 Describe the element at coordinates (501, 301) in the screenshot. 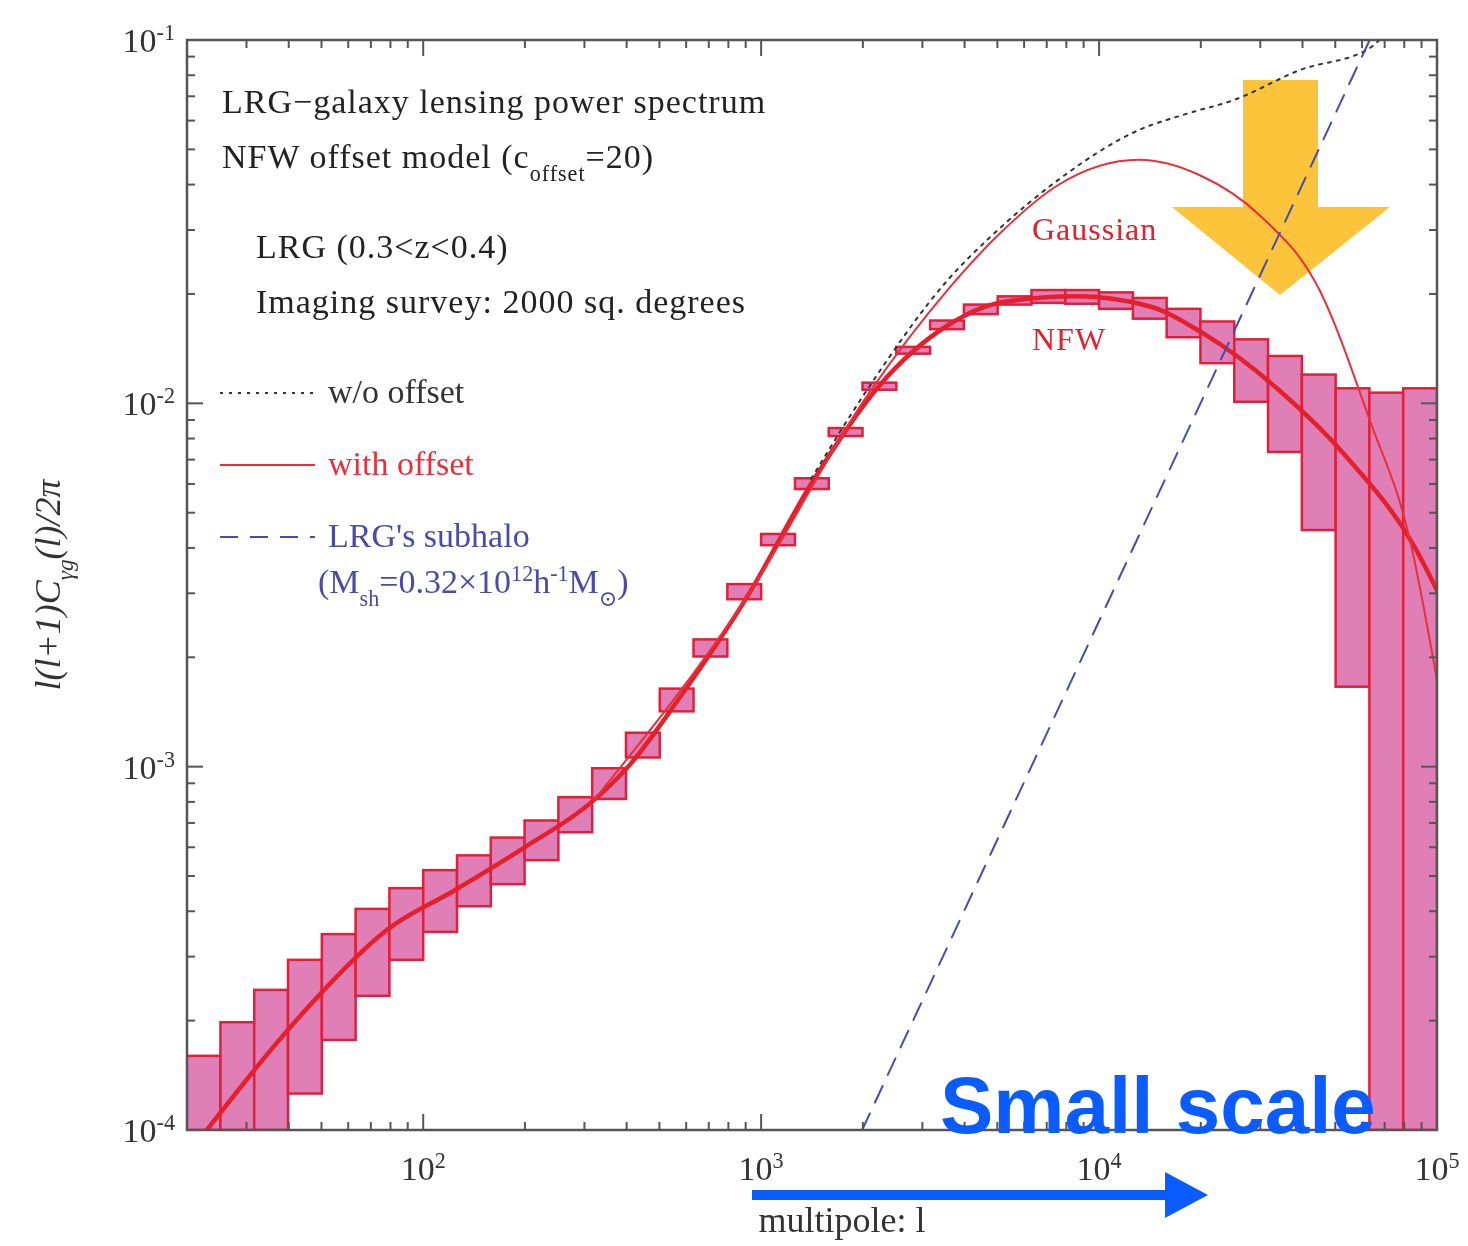

I see `annotation: Imaging survey: 2000 sq. degrees` at that location.